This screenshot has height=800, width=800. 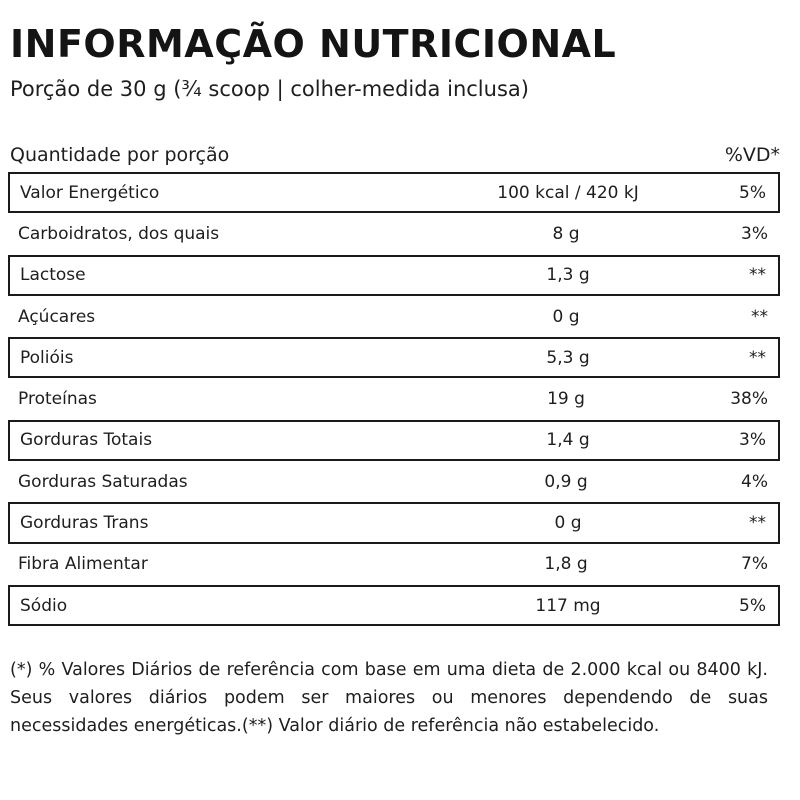 What do you see at coordinates (568, 192) in the screenshot?
I see `nutrient-amount: 100 kcal / 420 kJ` at bounding box center [568, 192].